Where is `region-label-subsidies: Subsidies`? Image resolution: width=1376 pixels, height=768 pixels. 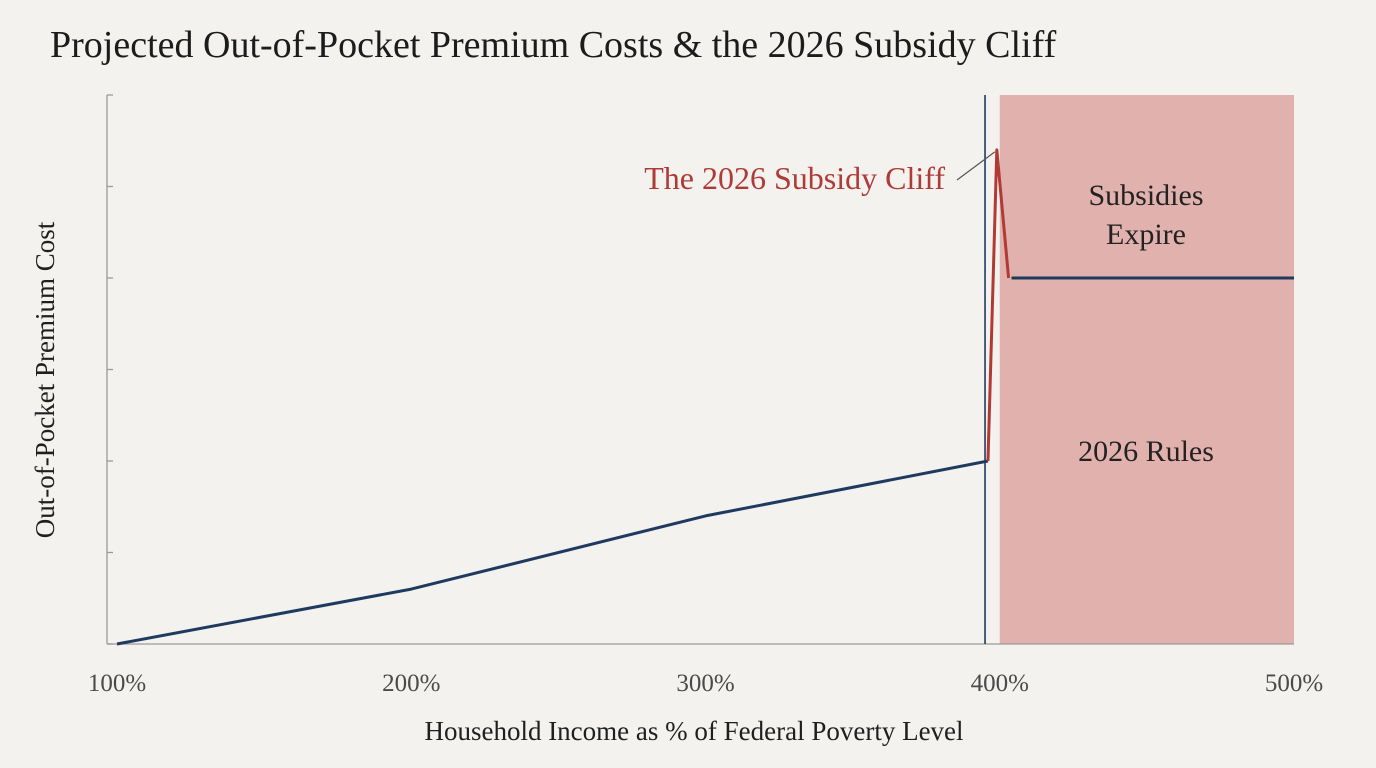 region-label-subsidies: Subsidies is located at coordinates (1145, 195).